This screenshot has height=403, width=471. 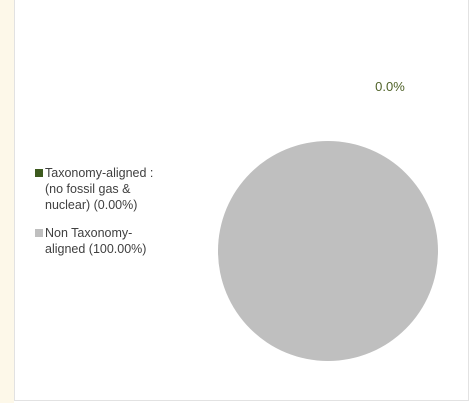 What do you see at coordinates (89, 233) in the screenshot?
I see `legend-label-line: Non Taxonomy-` at bounding box center [89, 233].